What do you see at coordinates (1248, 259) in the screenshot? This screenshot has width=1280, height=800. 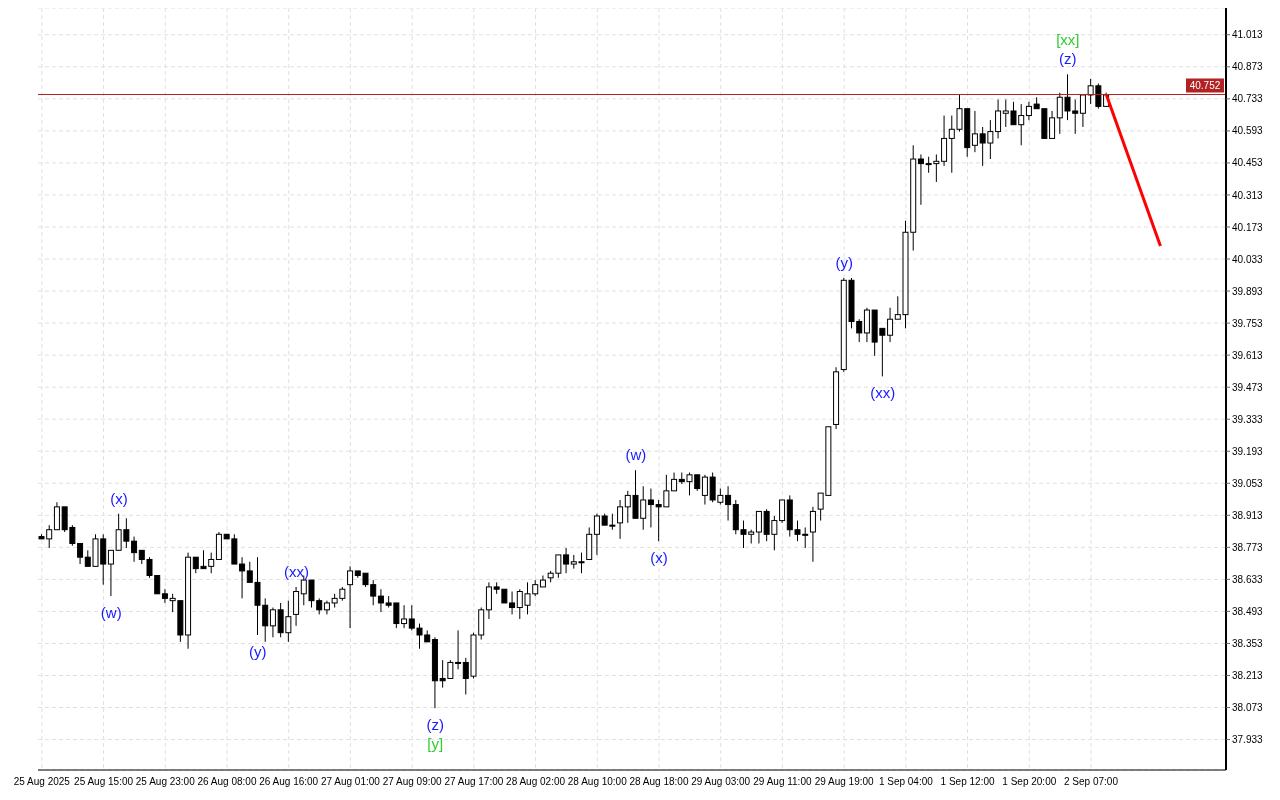 I see `y-tick-label: 40.033` at bounding box center [1248, 259].